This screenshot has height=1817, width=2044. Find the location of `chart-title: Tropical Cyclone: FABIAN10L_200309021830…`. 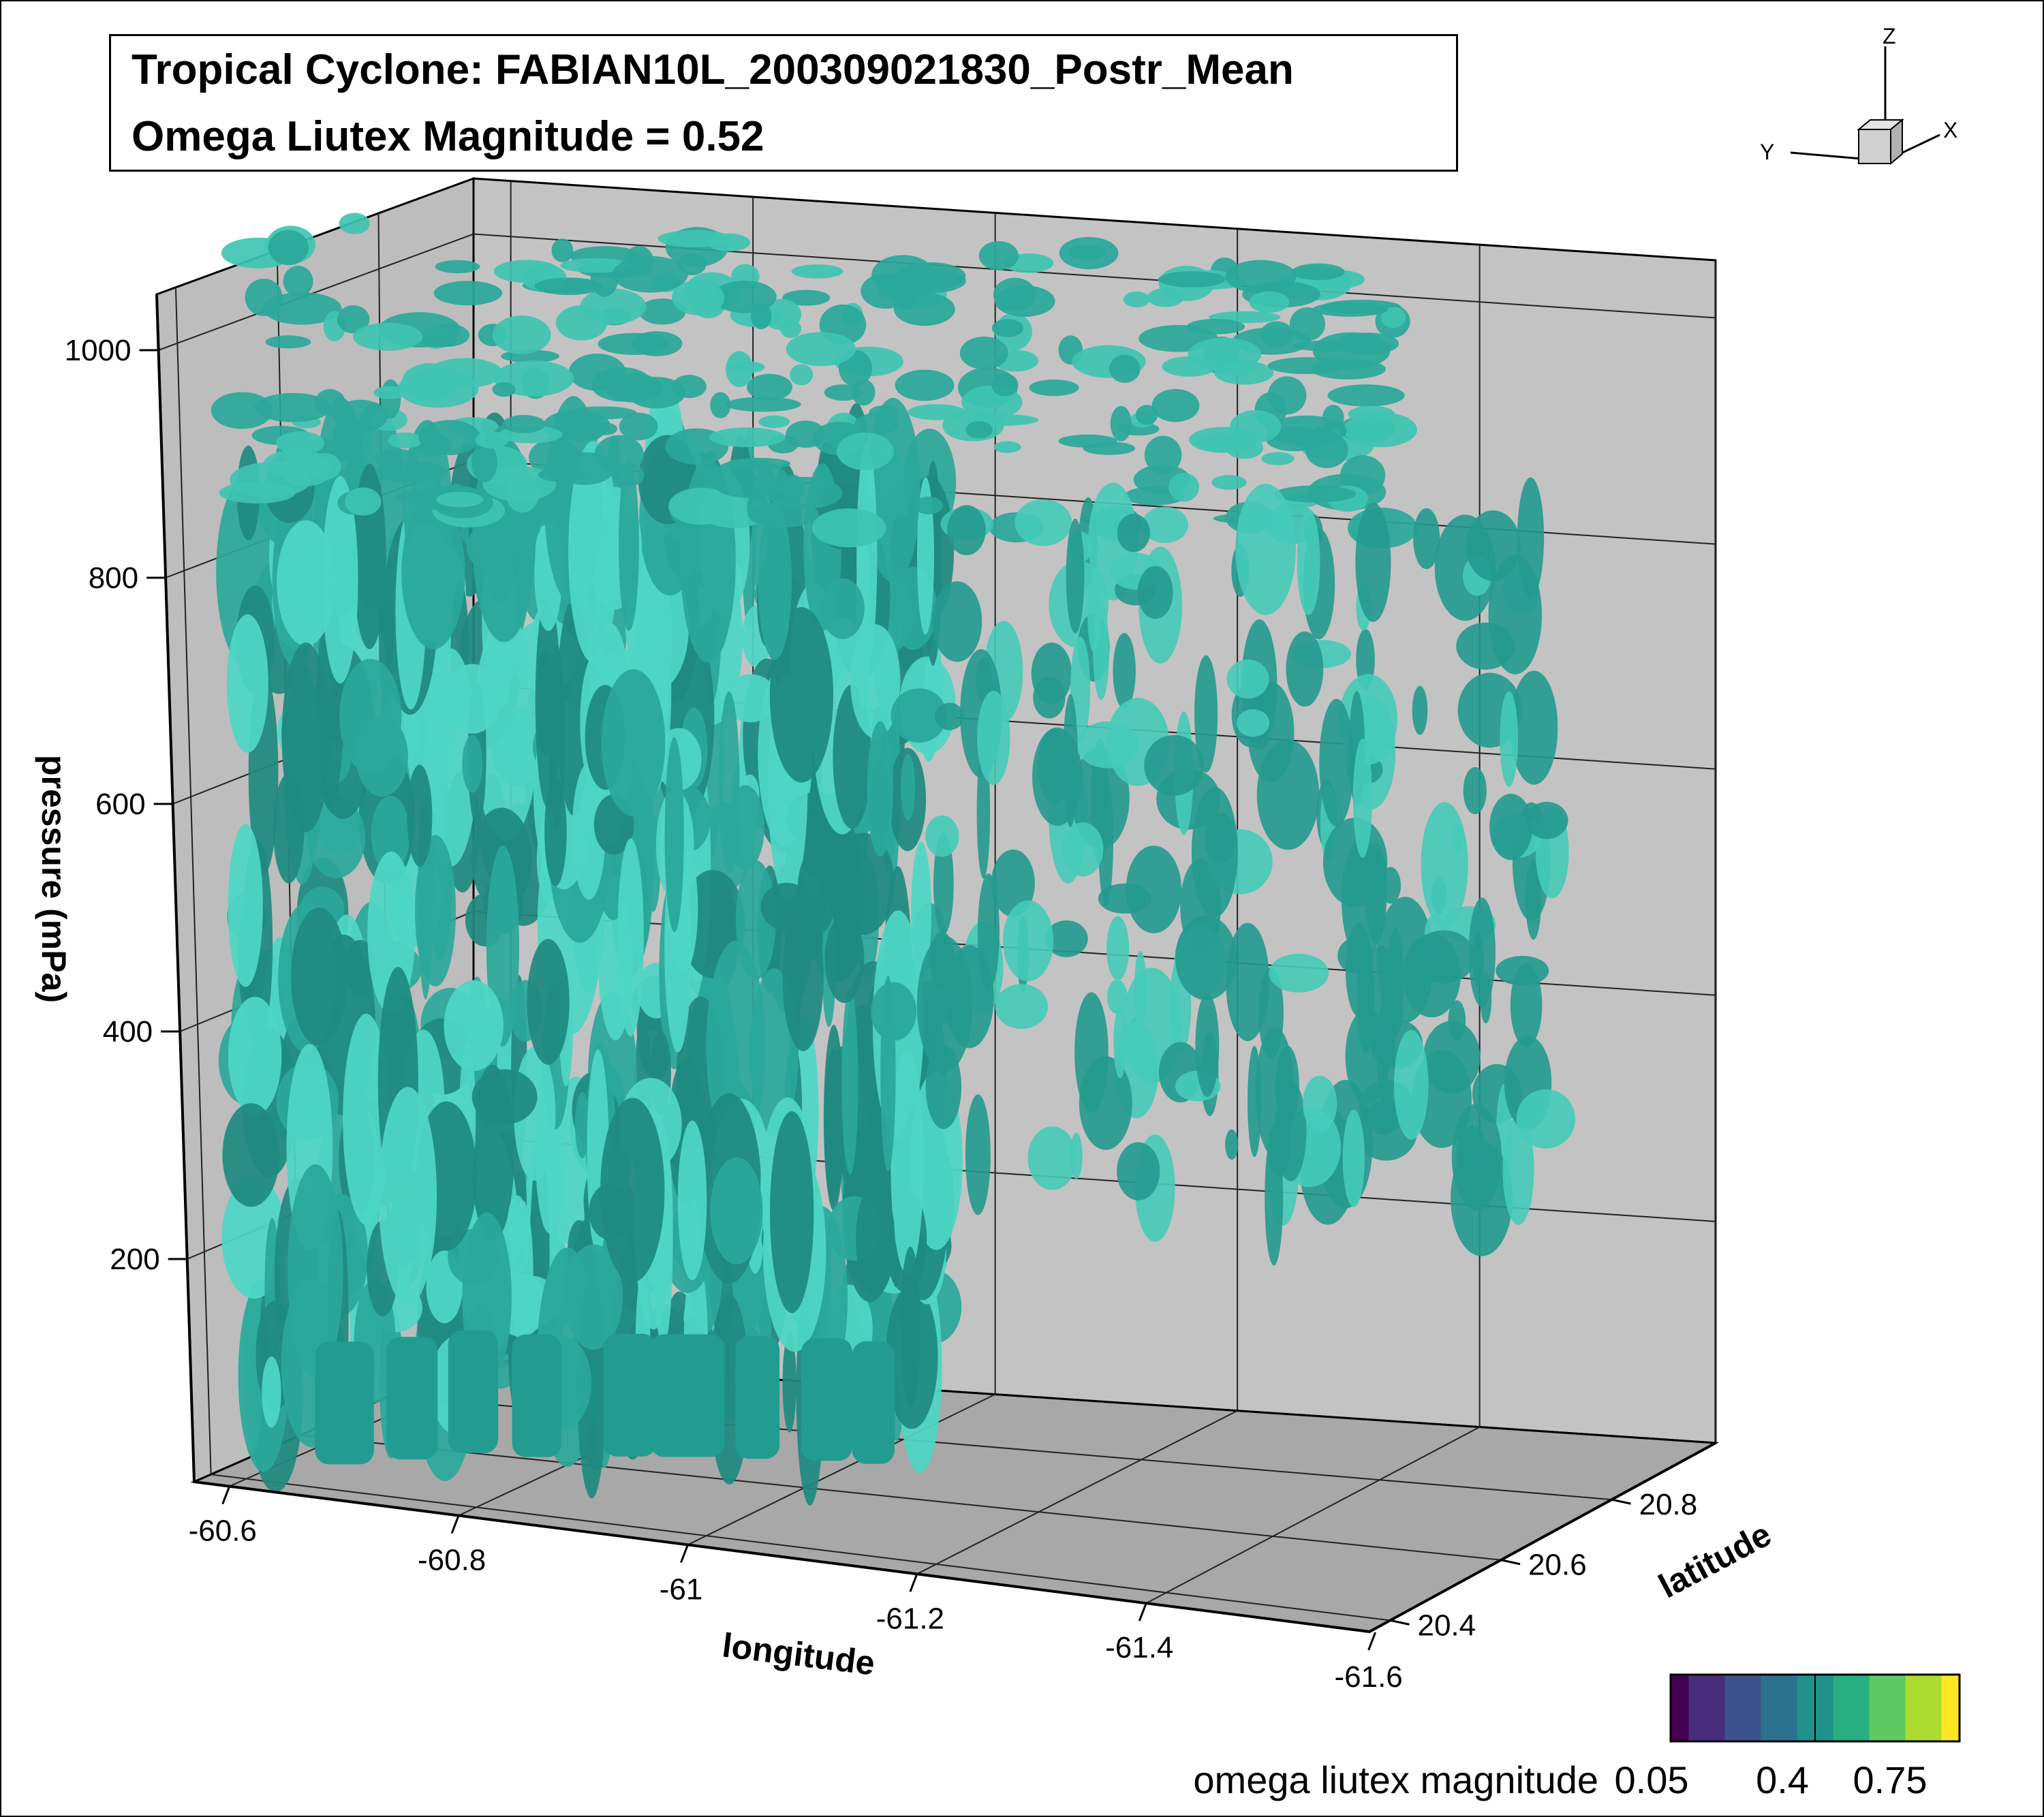

chart-title: Tropical Cyclone: FABIAN10L_200309021830… is located at coordinates (713, 69).